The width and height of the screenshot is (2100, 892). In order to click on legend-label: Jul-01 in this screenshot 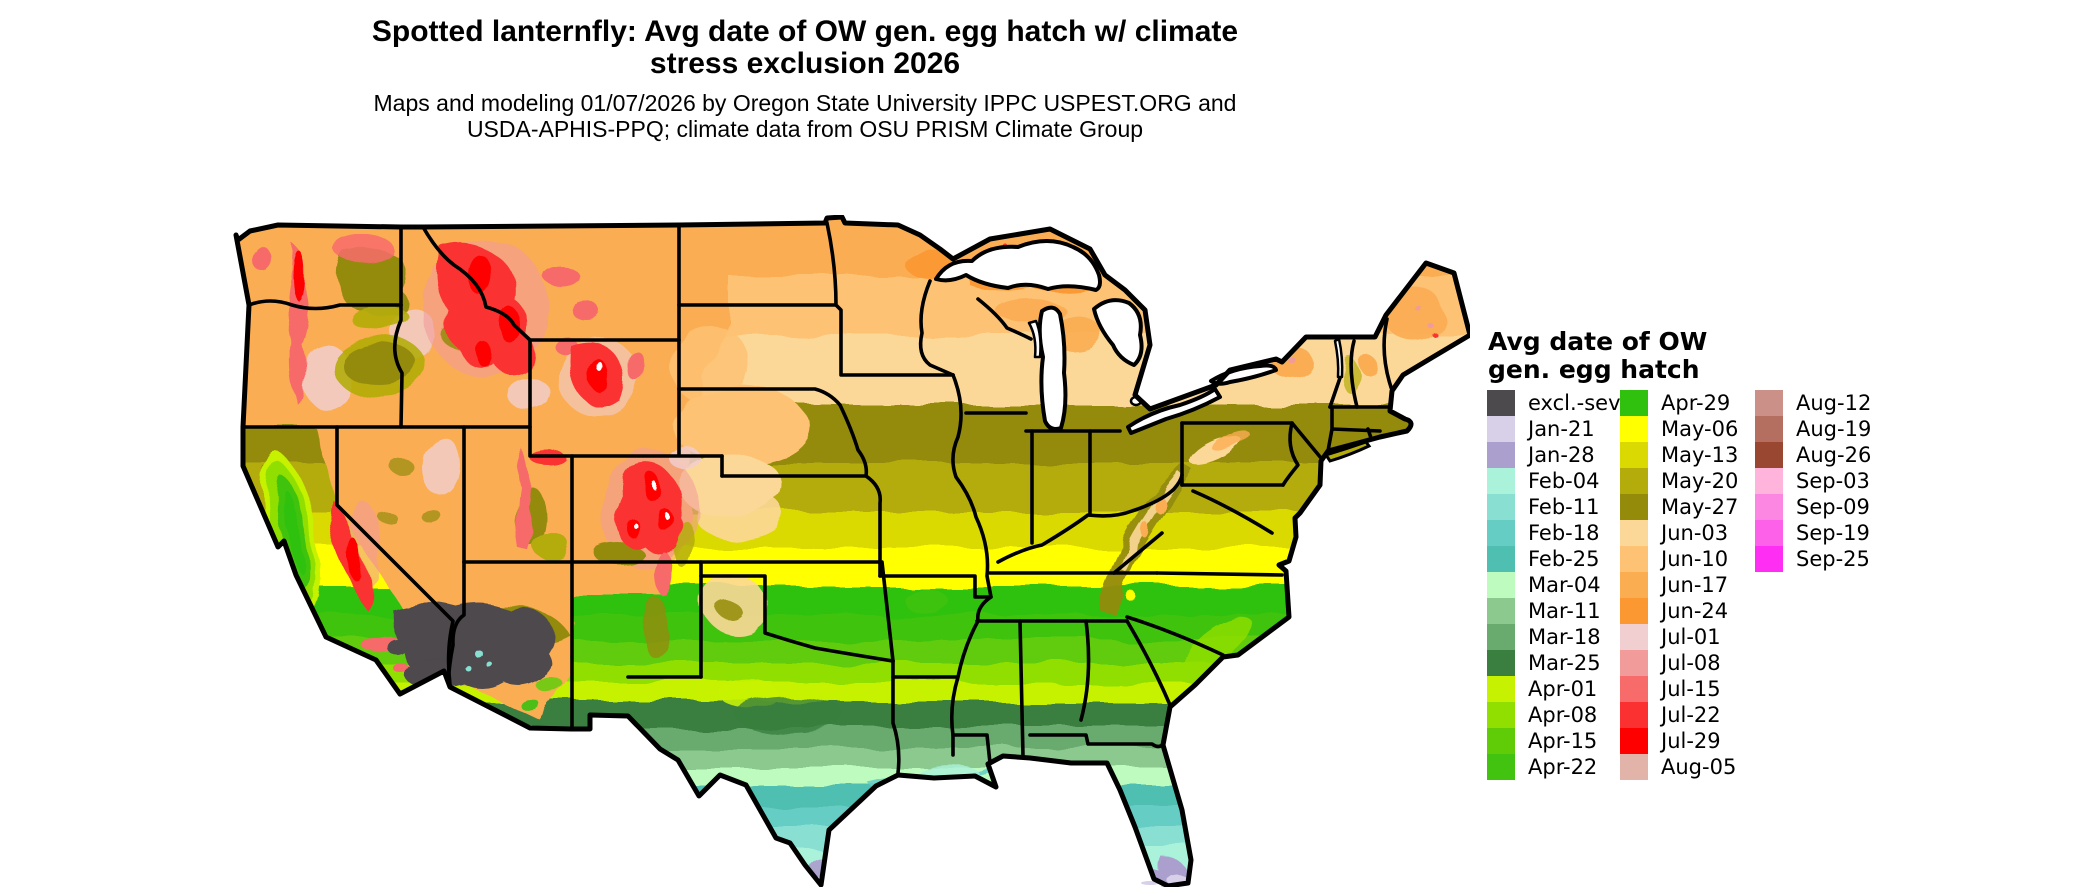, I will do `click(1691, 637)`.